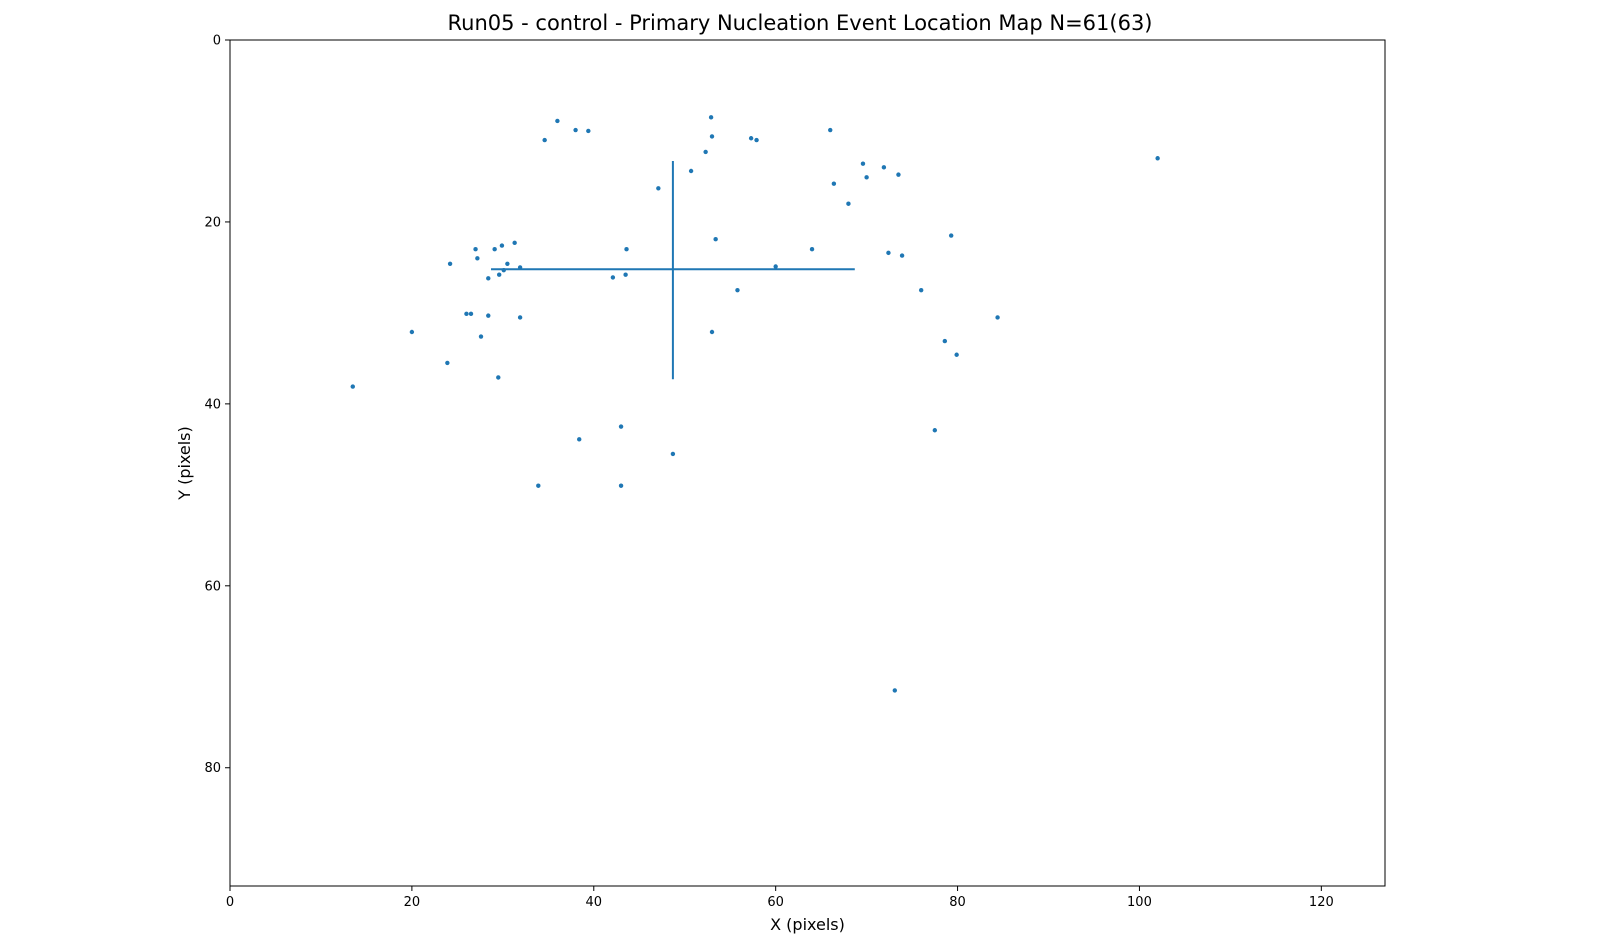 The height and width of the screenshot is (940, 1600). Describe the element at coordinates (184, 463) in the screenshot. I see `y-axis-label: Y (pixels)` at that location.